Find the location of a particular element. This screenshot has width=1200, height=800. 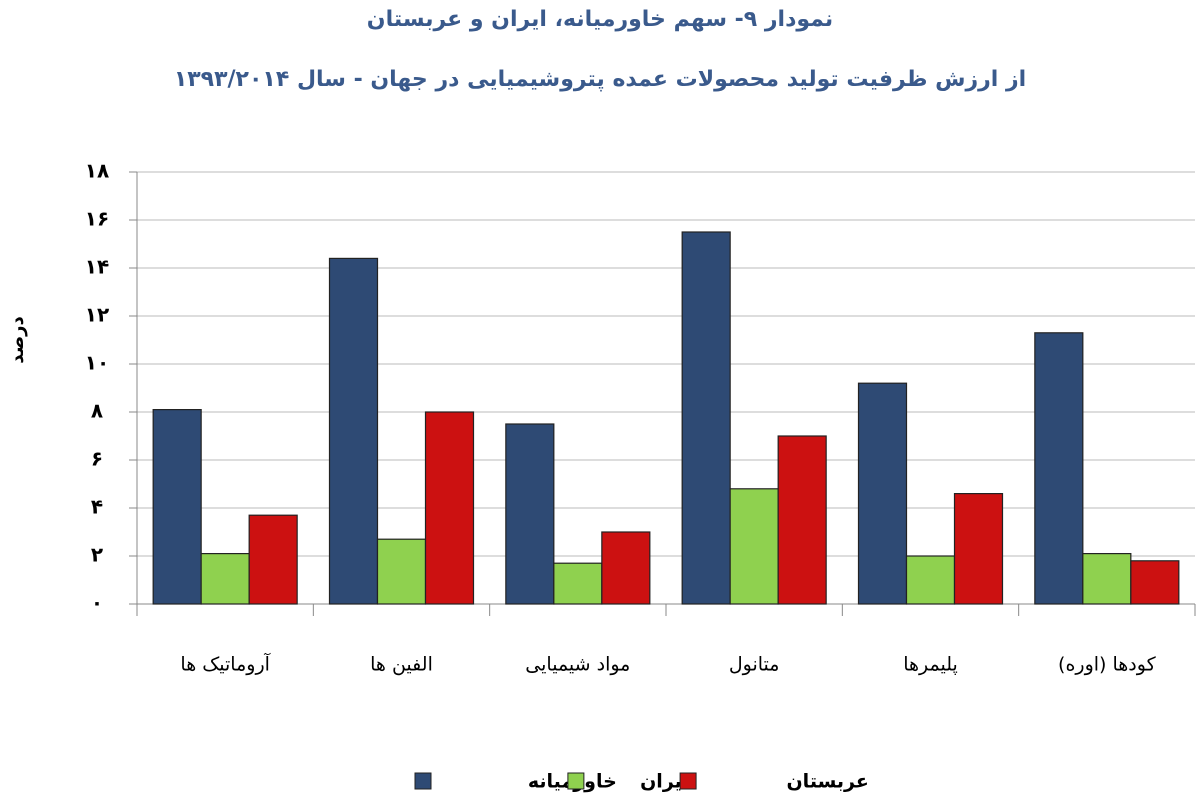

y-tick-label: ۱۶ is located at coordinates (97, 219).